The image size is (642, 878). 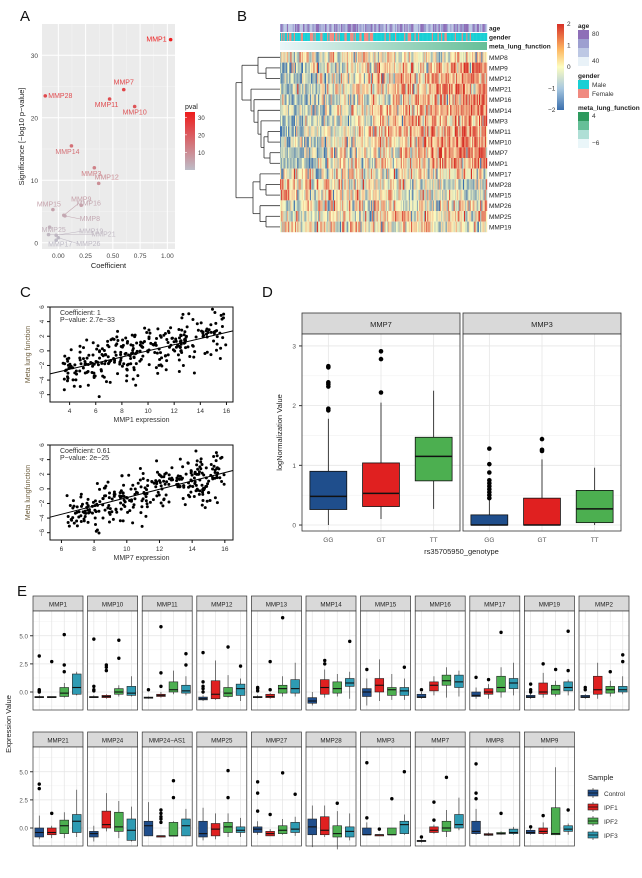 I want to click on row-label-mmp3: MMP3, so click(x=498, y=121).